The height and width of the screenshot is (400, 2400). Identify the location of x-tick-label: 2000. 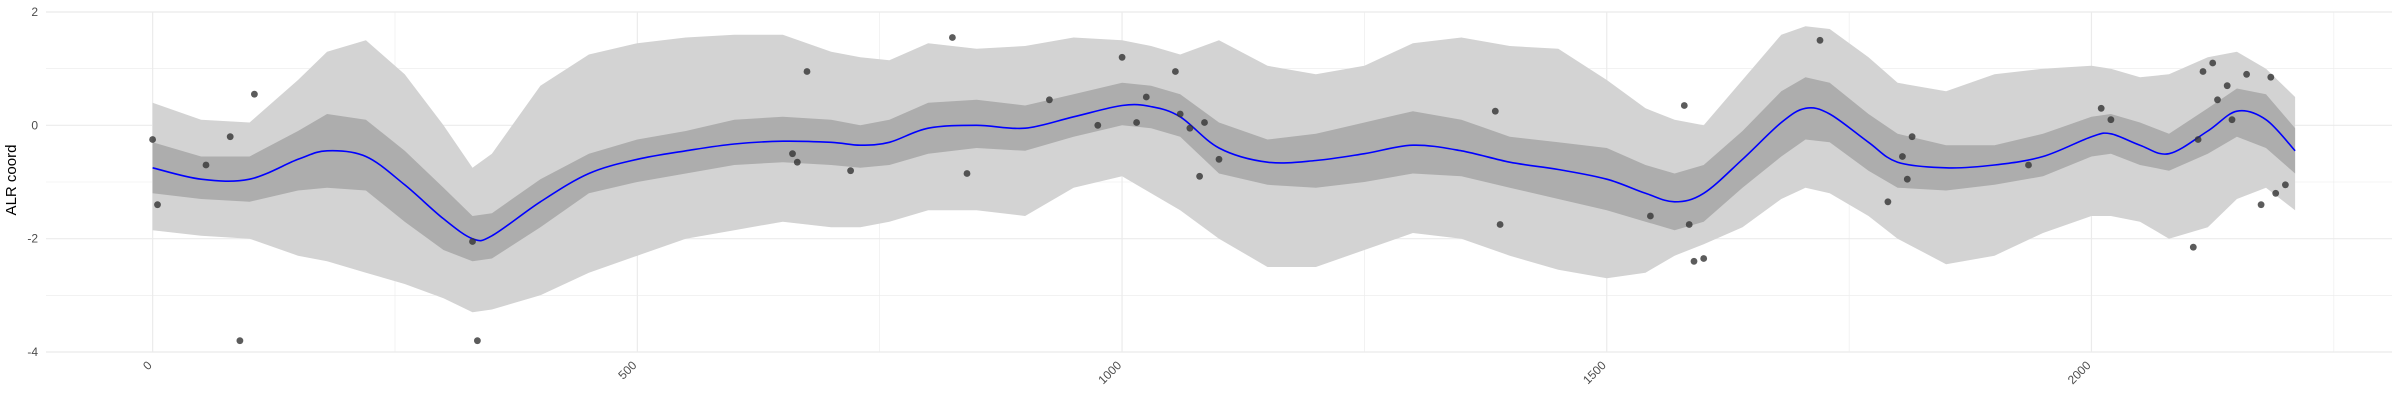
(2079, 372).